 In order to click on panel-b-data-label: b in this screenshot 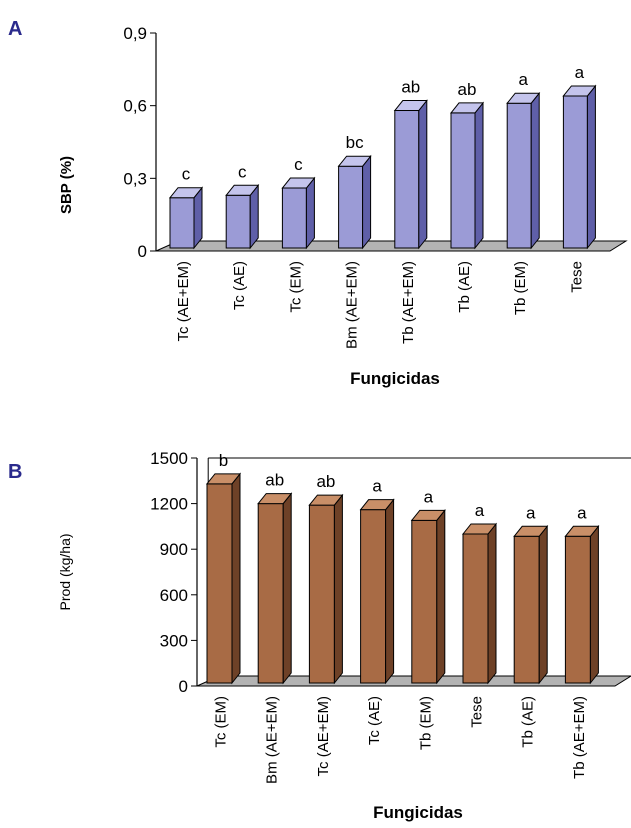, I will do `click(223, 460)`.